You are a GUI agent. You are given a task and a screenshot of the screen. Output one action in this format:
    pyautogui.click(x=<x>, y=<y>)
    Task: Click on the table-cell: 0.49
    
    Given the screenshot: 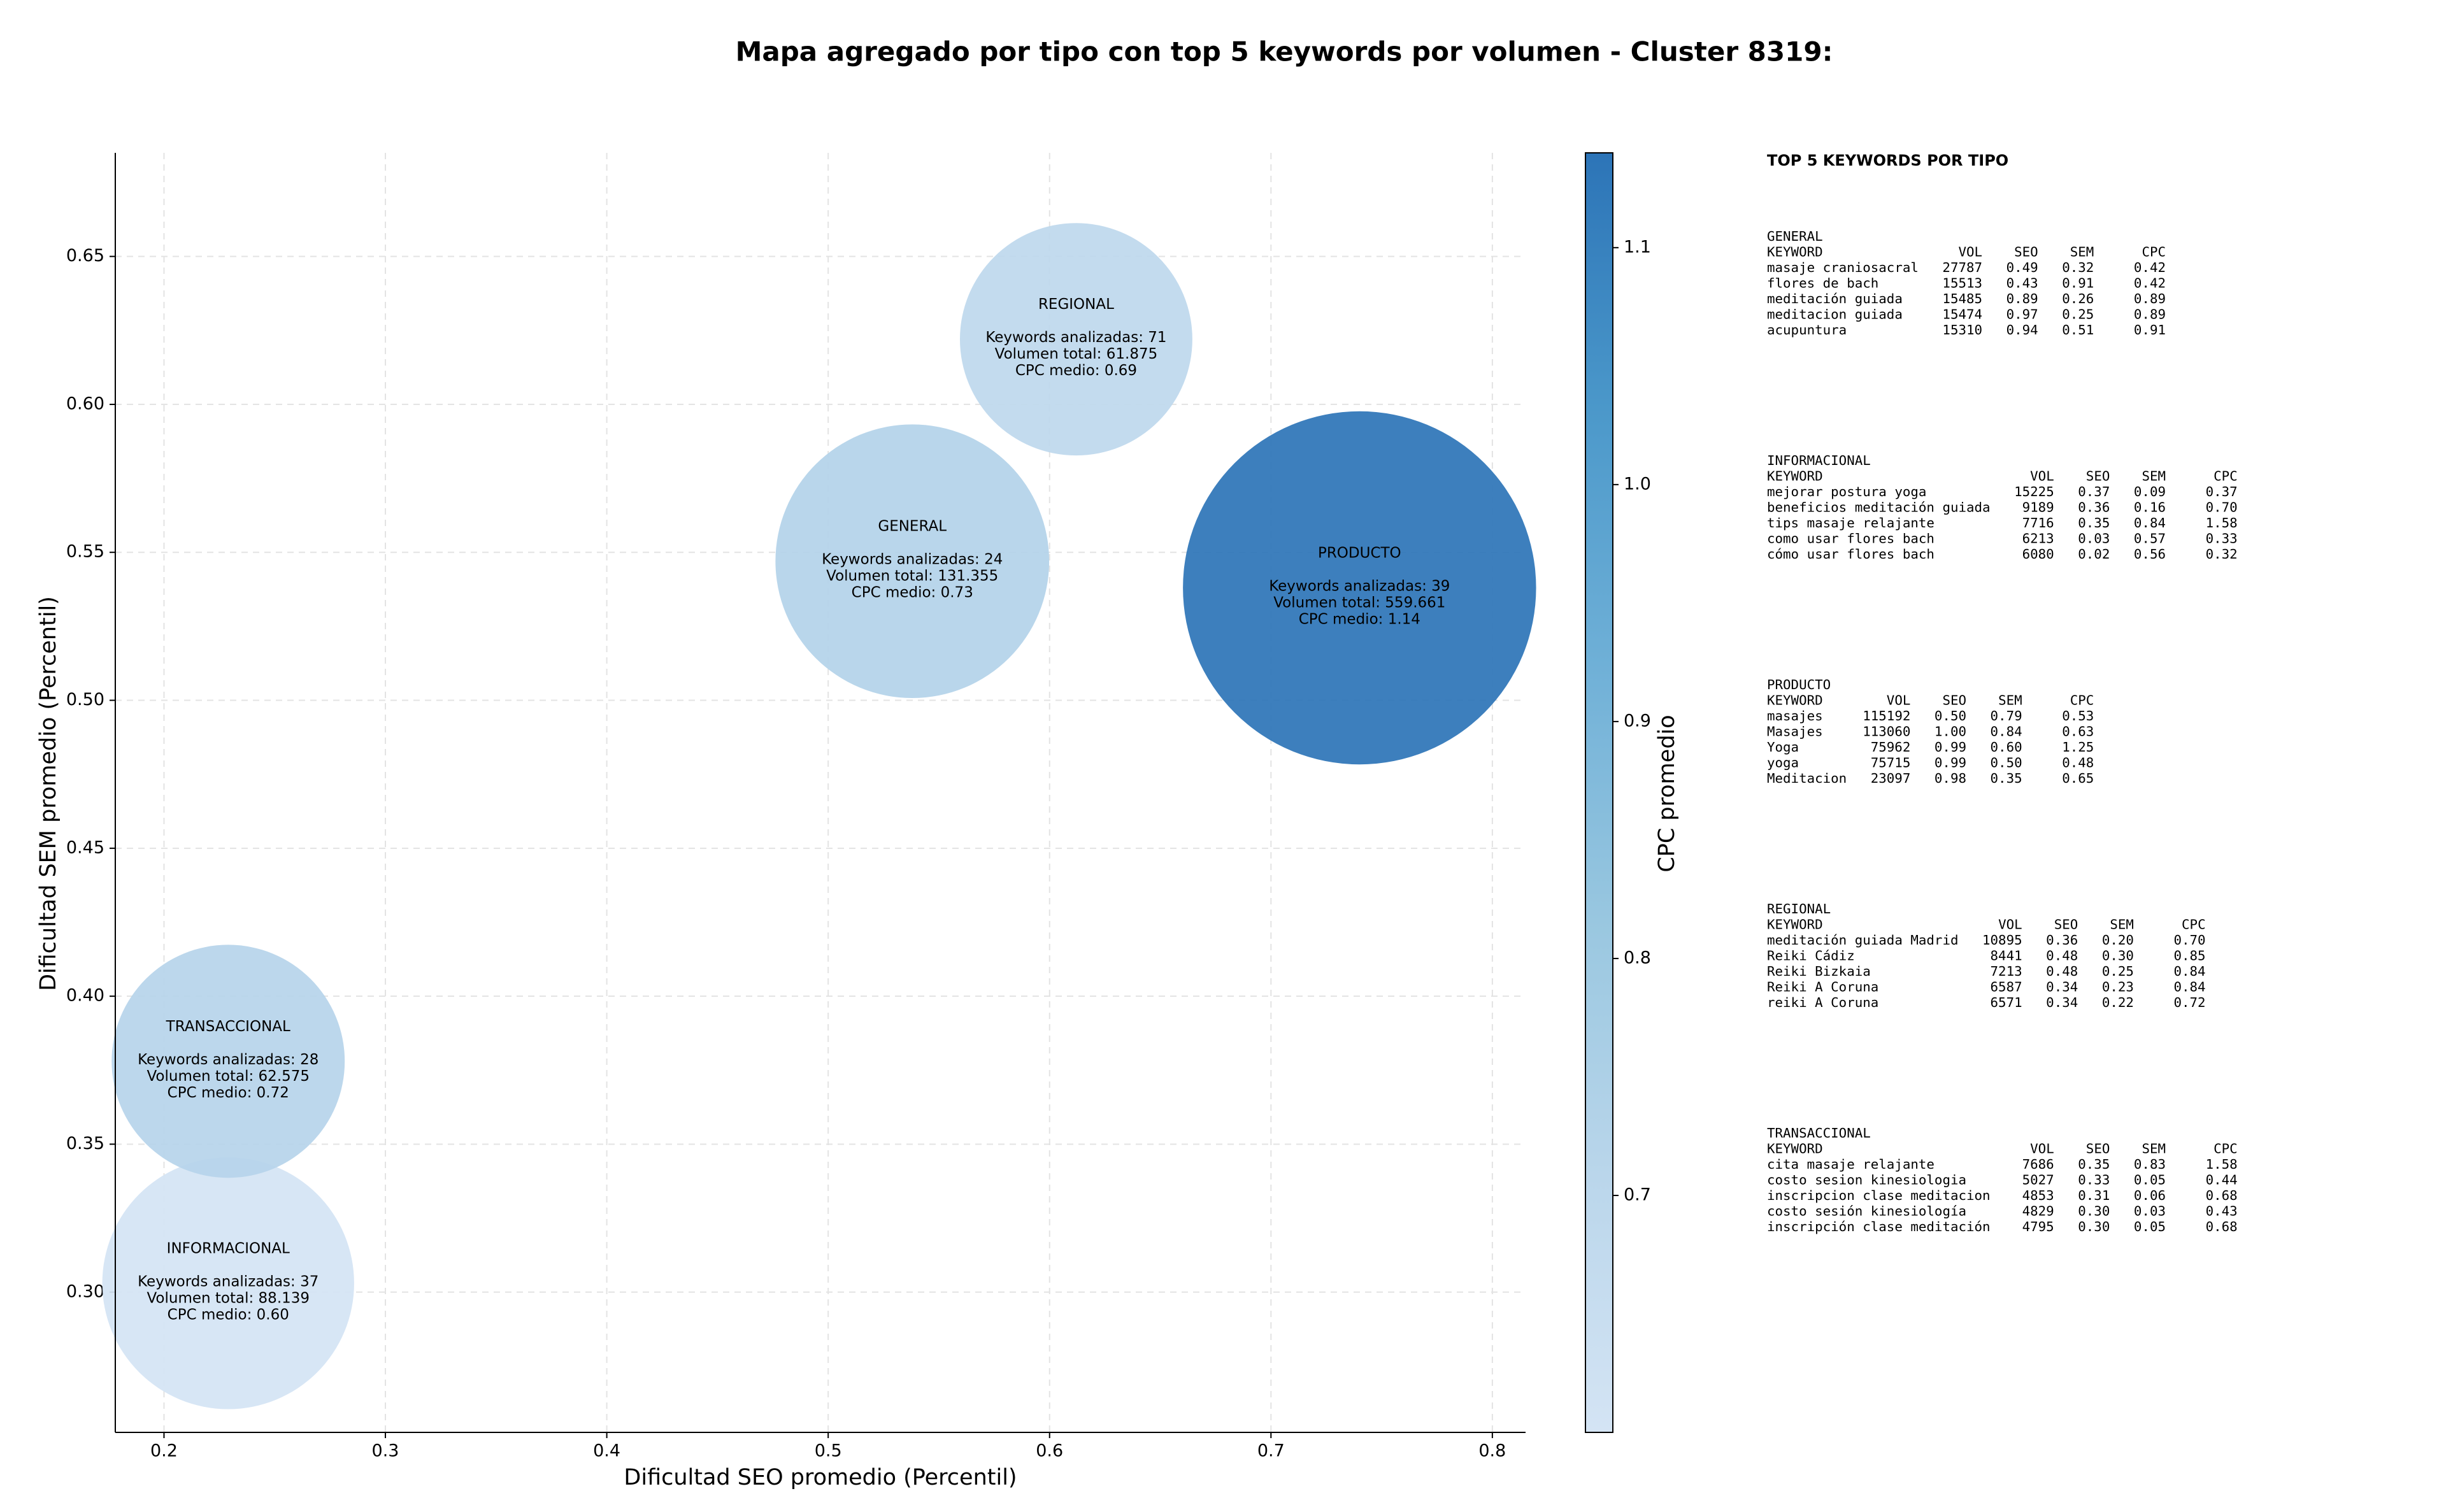 What is the action you would take?
    pyautogui.click(x=2022, y=267)
    